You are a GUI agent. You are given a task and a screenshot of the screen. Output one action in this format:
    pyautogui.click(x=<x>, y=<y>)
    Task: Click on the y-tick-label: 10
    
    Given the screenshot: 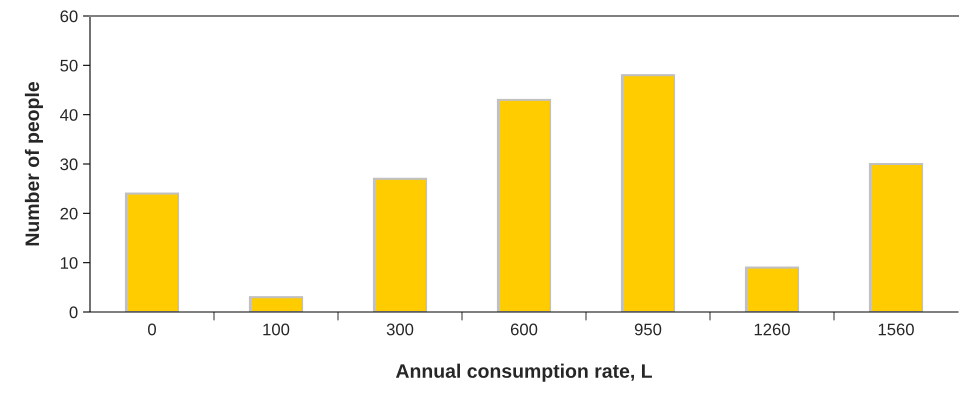 What is the action you would take?
    pyautogui.click(x=69, y=263)
    